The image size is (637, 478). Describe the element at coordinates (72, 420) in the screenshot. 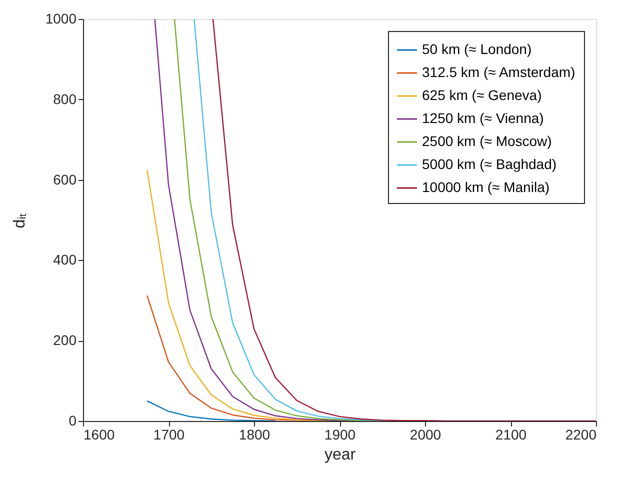

I see `y-tick-label: 0` at that location.